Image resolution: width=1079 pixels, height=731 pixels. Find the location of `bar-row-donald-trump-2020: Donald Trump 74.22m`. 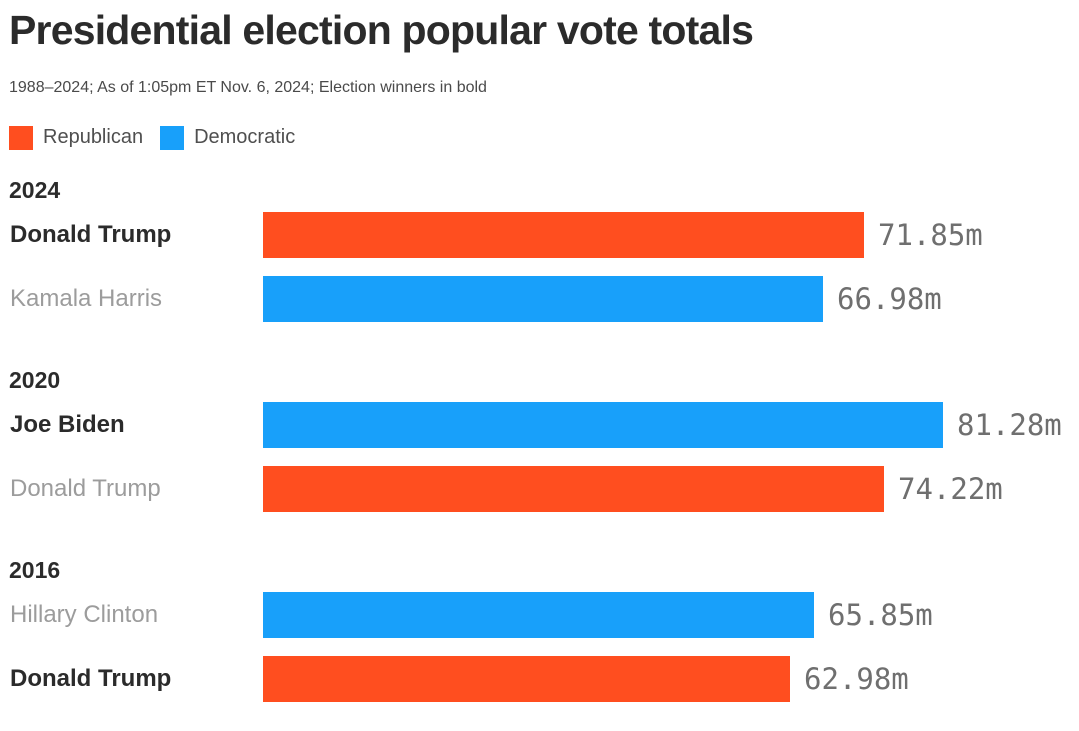

bar-row-donald-trump-2020: Donald Trump 74.22m is located at coordinates (544, 489).